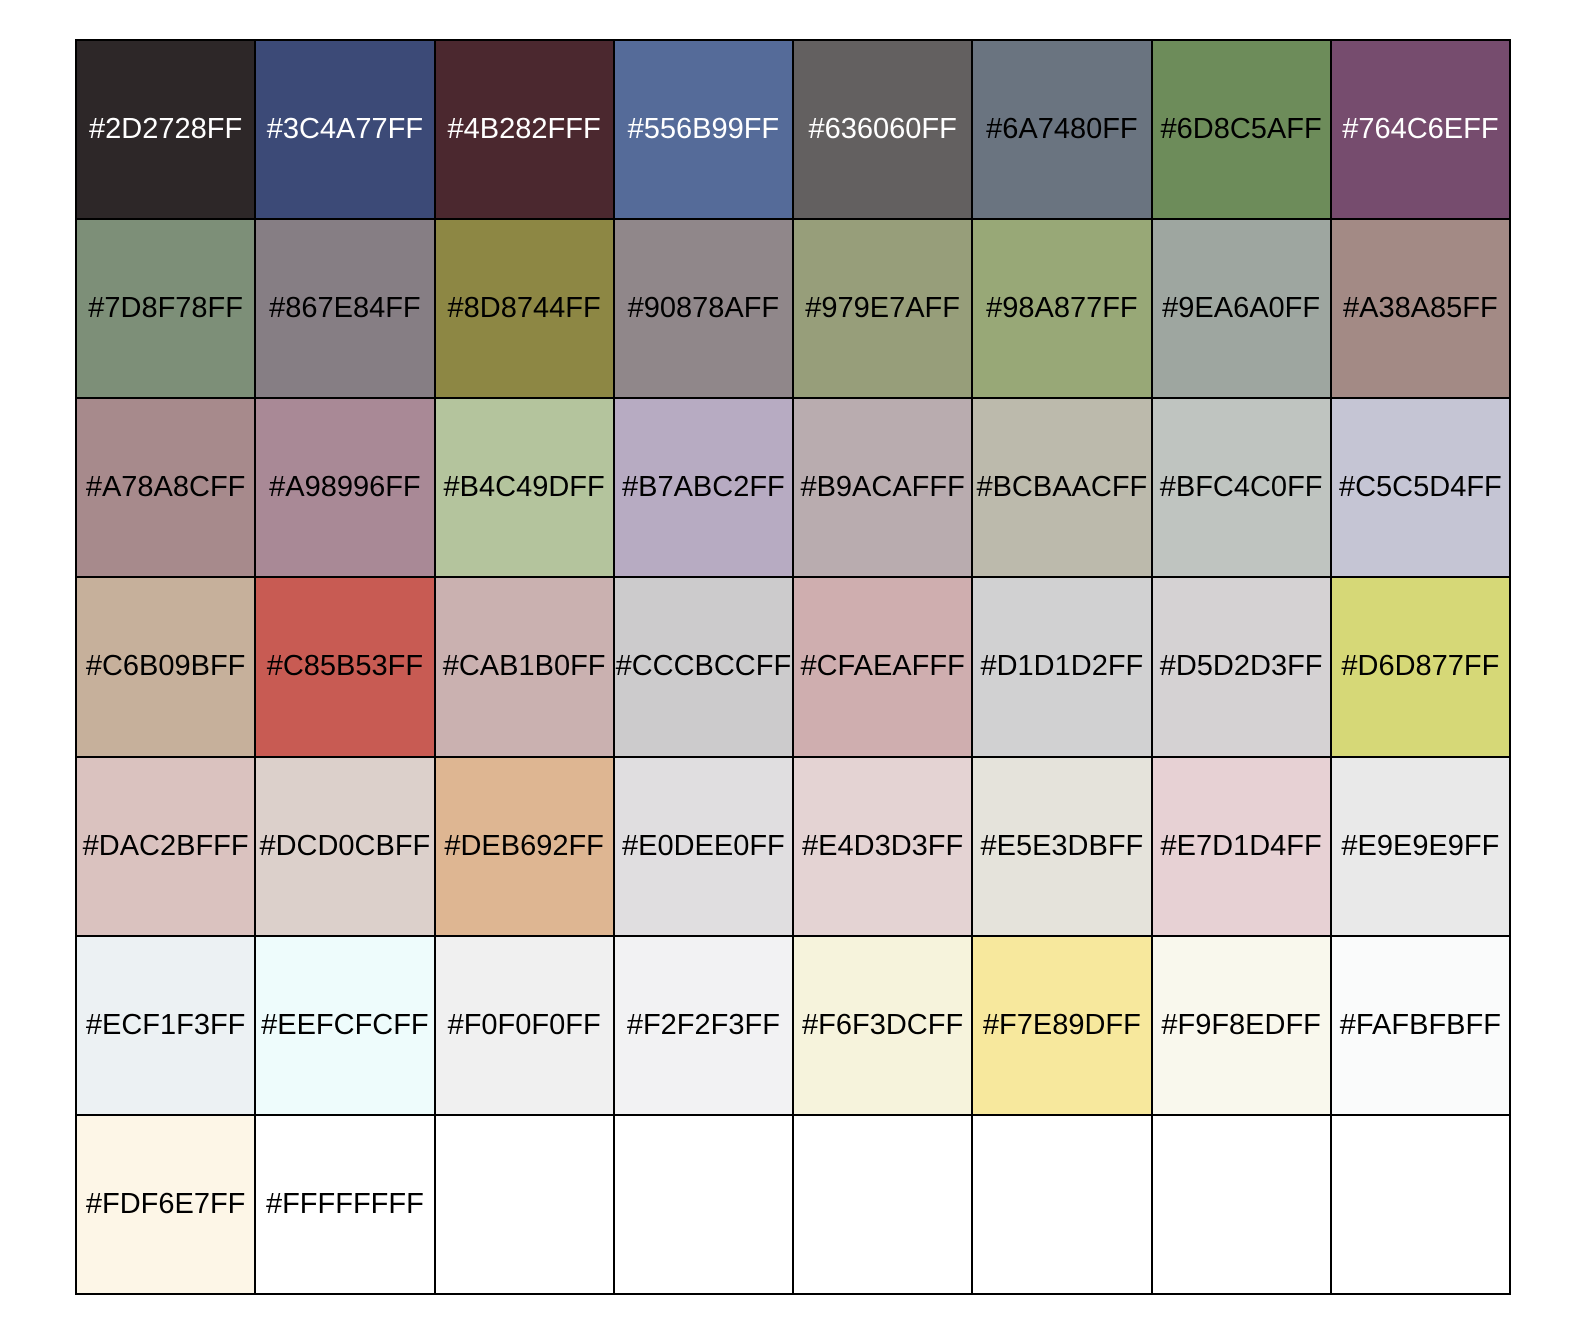 This screenshot has width=1588, height=1330. I want to click on color-swatch: #C6B09BFF, so click(167, 668).